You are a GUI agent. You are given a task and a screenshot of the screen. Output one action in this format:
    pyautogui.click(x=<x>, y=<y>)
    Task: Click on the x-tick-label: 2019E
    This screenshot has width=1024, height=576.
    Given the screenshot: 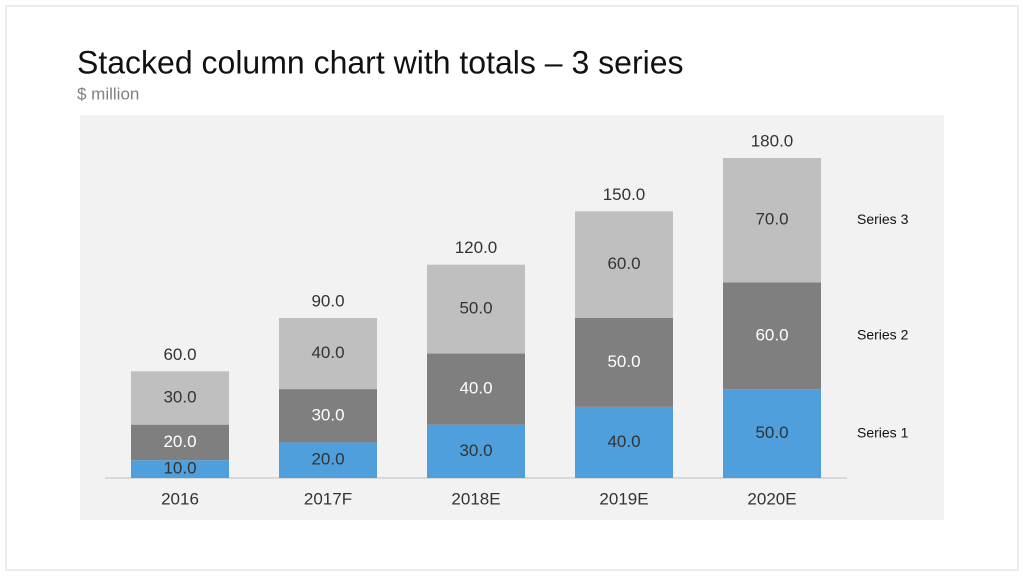 What is the action you would take?
    pyautogui.click(x=623, y=498)
    